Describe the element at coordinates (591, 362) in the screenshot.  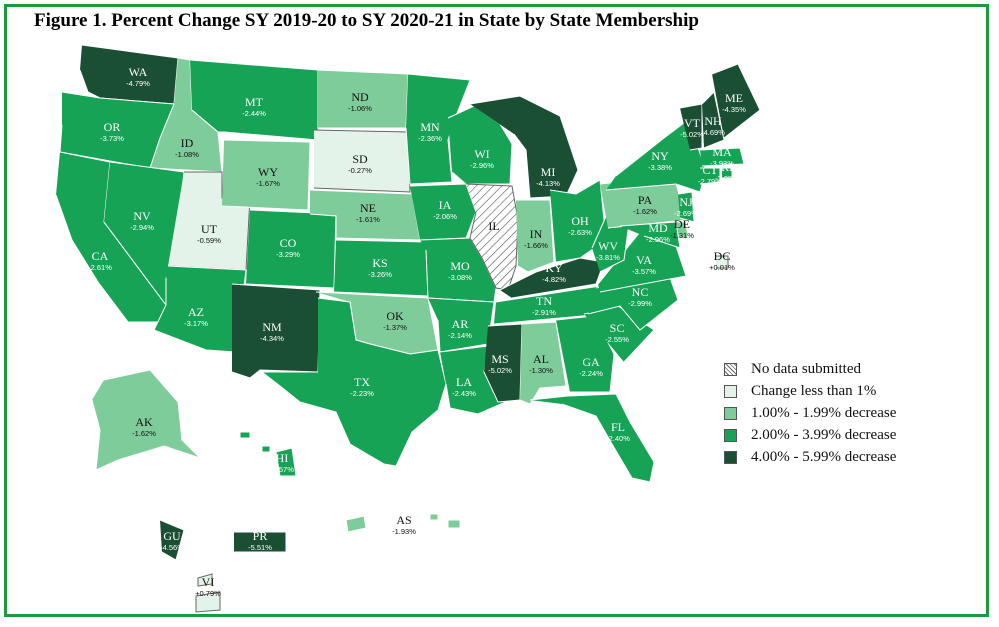
I see `state-abbr-label: GA` at that location.